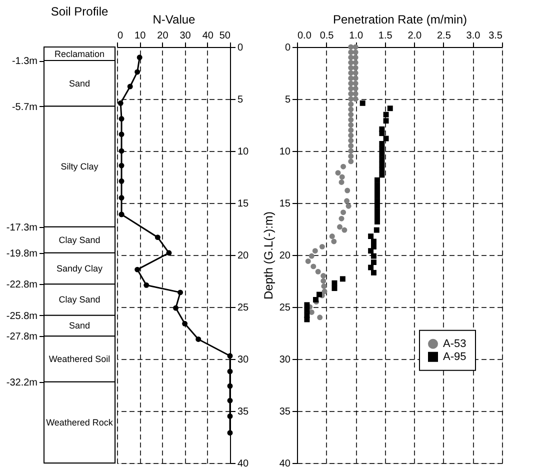  I want to click on x-tick-label: 2.0, so click(415, 36).